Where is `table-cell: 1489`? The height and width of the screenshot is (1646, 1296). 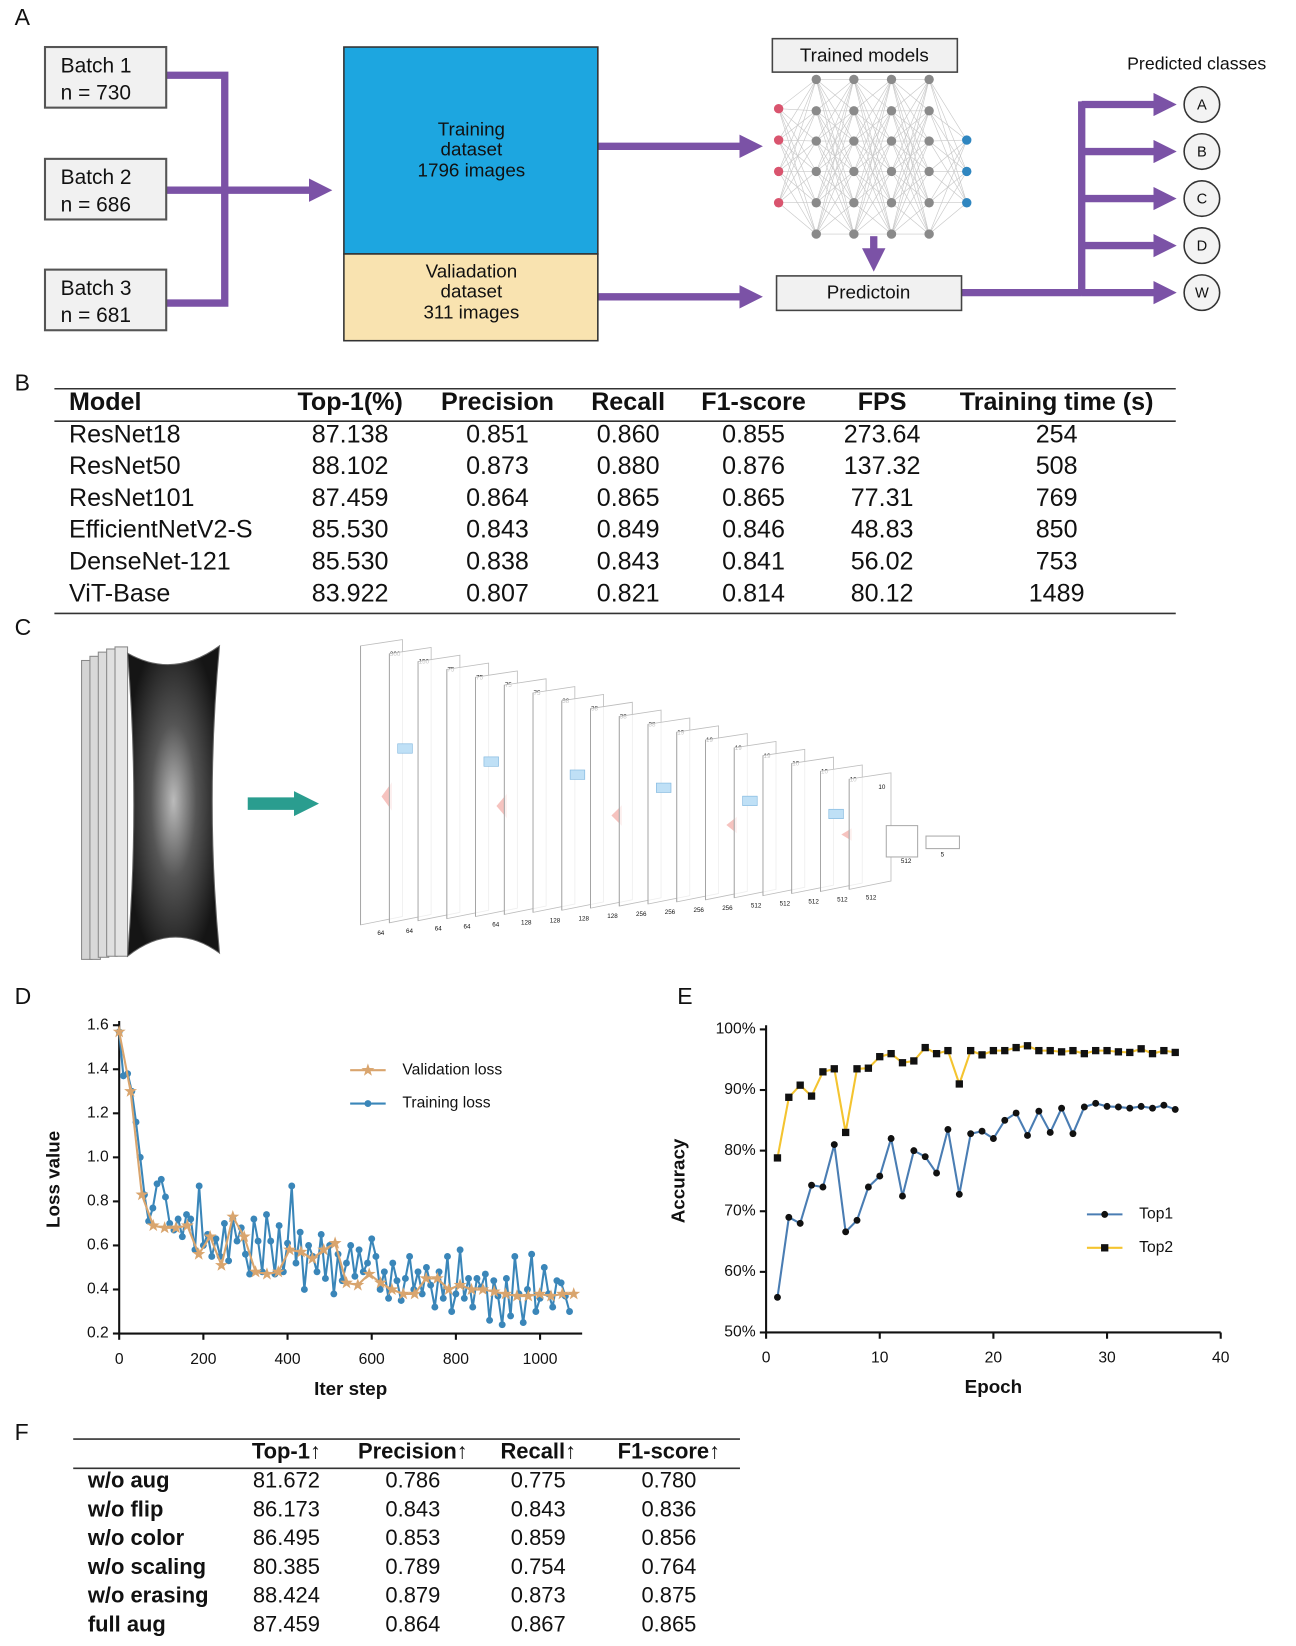
table-cell: 1489 is located at coordinates (1057, 593).